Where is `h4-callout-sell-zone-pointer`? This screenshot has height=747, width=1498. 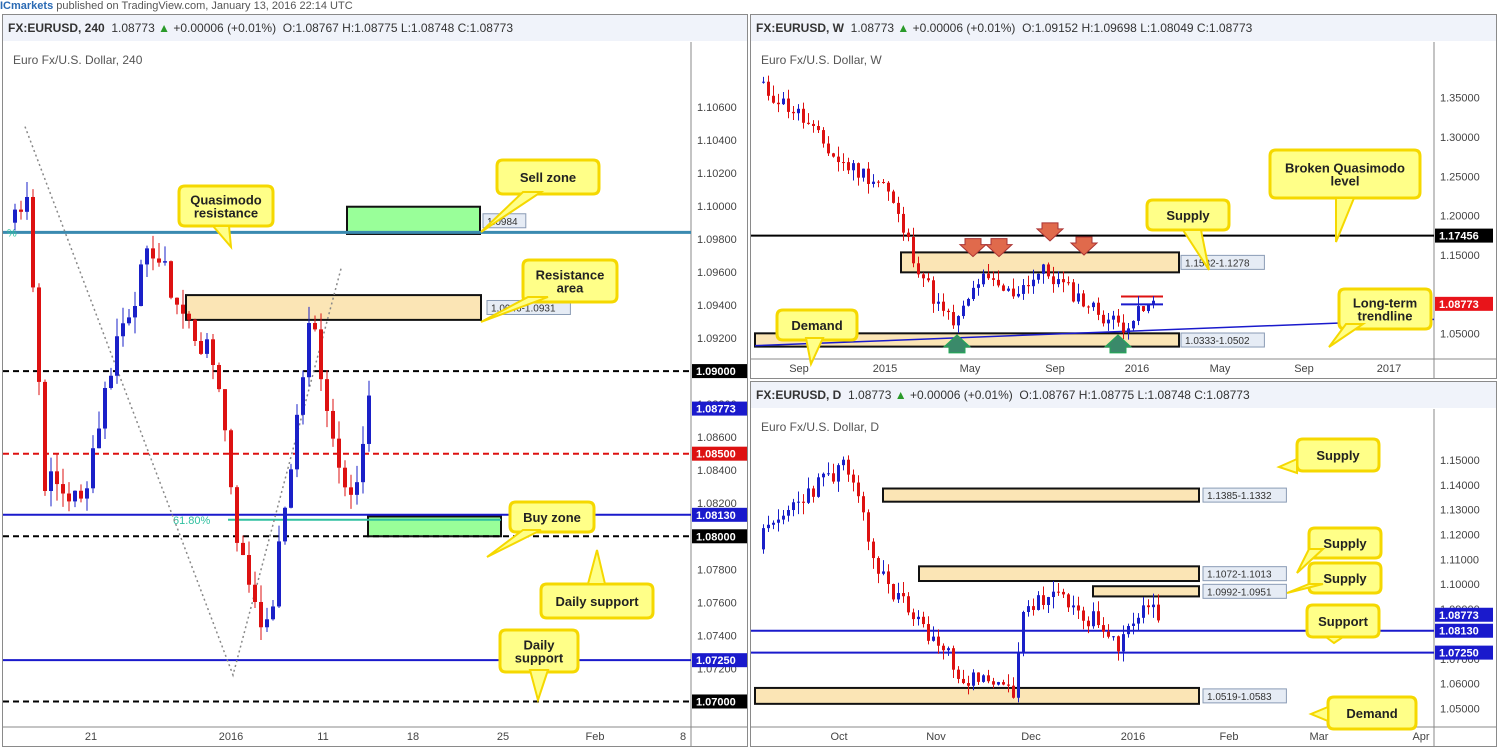 h4-callout-sell-zone-pointer is located at coordinates (512, 212).